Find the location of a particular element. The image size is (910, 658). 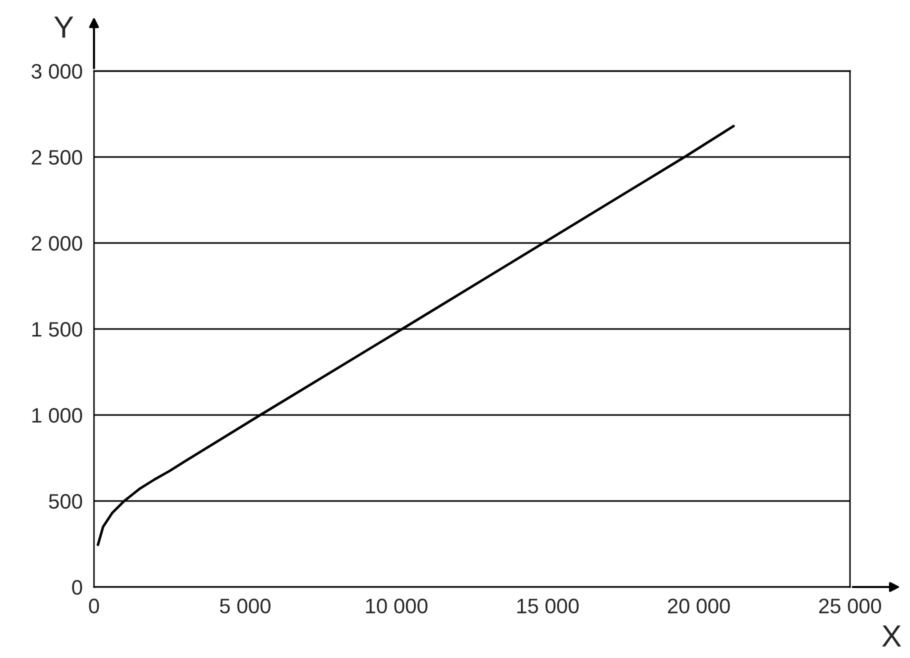

x-tick-label: 5 000 is located at coordinates (245, 606).